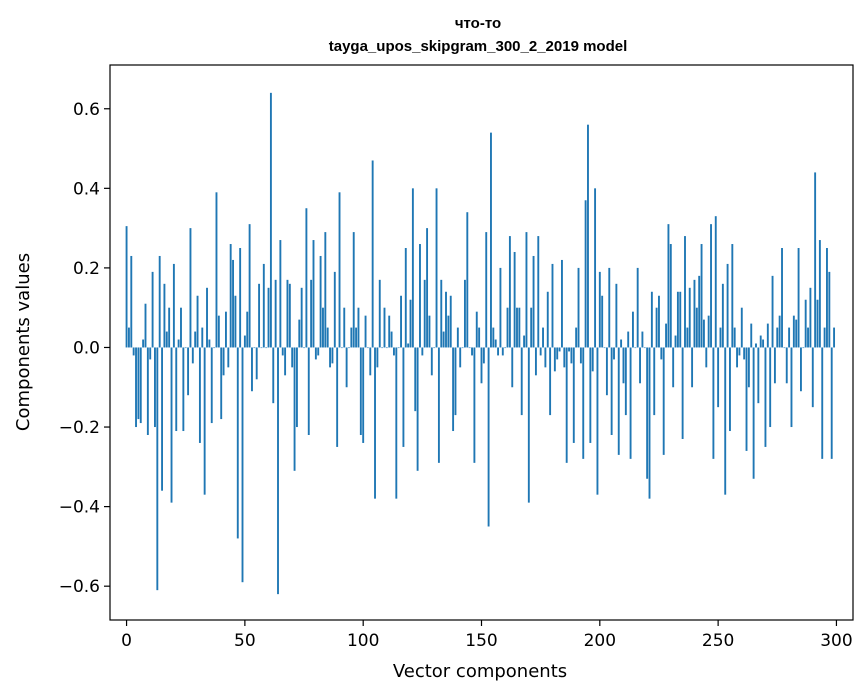 The image size is (867, 696). What do you see at coordinates (126, 641) in the screenshot?
I see `x-tick-label: 0` at bounding box center [126, 641].